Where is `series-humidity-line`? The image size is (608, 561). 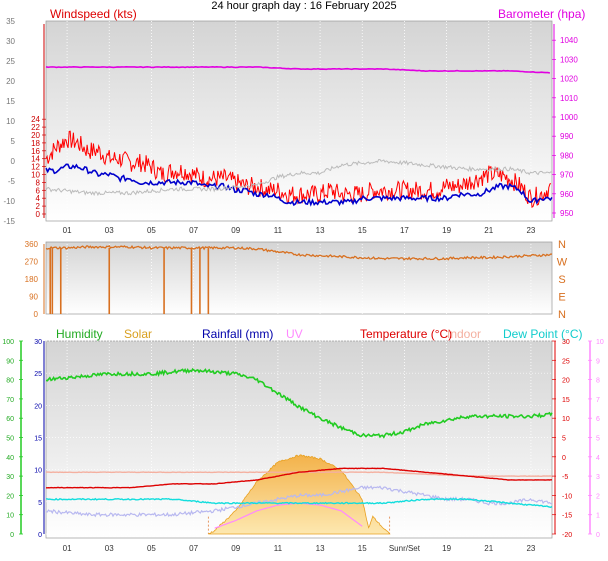 series-humidity-line is located at coordinates (299, 403).